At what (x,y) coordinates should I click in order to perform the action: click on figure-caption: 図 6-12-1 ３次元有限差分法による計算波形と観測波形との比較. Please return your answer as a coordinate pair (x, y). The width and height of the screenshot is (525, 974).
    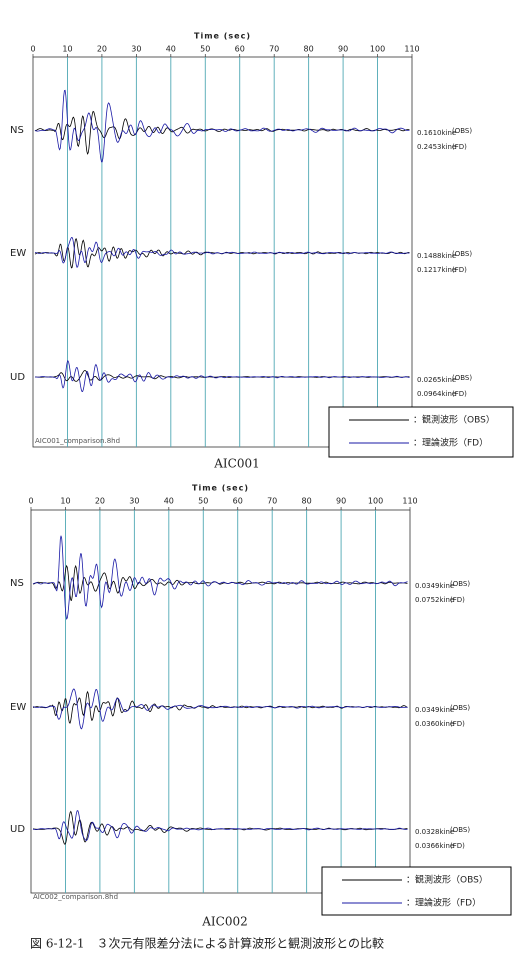
    Looking at the image, I should click on (207, 943).